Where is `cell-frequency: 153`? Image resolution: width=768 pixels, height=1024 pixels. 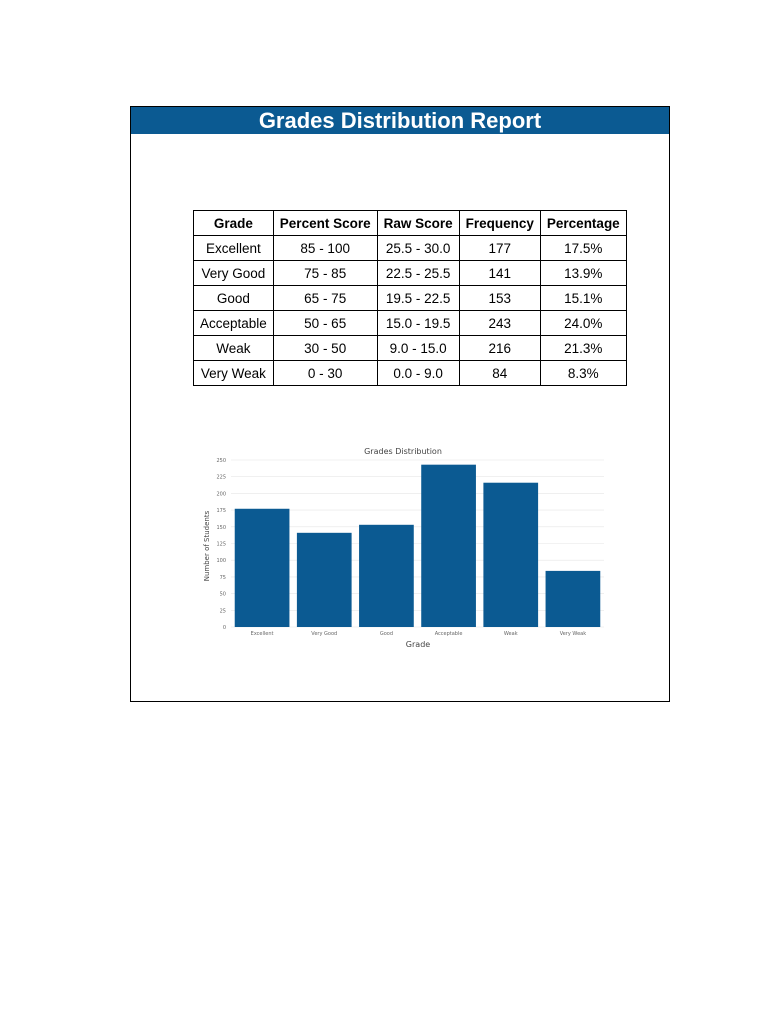 cell-frequency: 153 is located at coordinates (499, 298).